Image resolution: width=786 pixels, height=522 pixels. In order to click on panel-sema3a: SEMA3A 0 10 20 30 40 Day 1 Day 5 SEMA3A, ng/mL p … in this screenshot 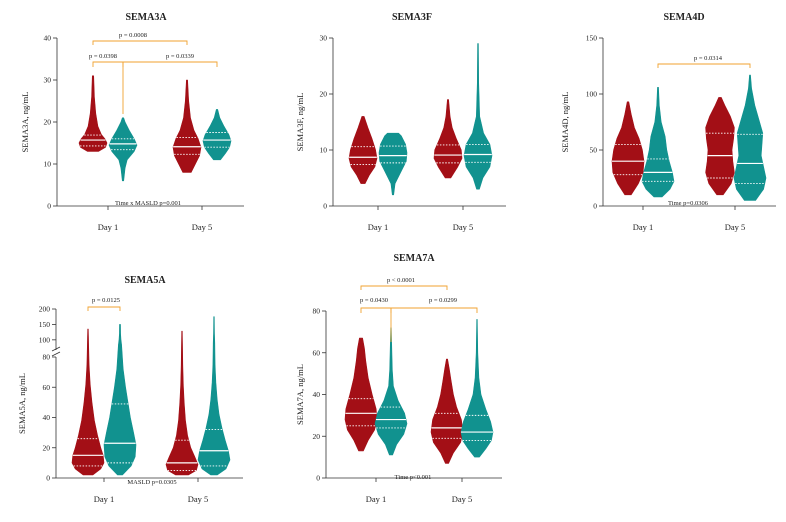, I will do `click(132, 122)`.